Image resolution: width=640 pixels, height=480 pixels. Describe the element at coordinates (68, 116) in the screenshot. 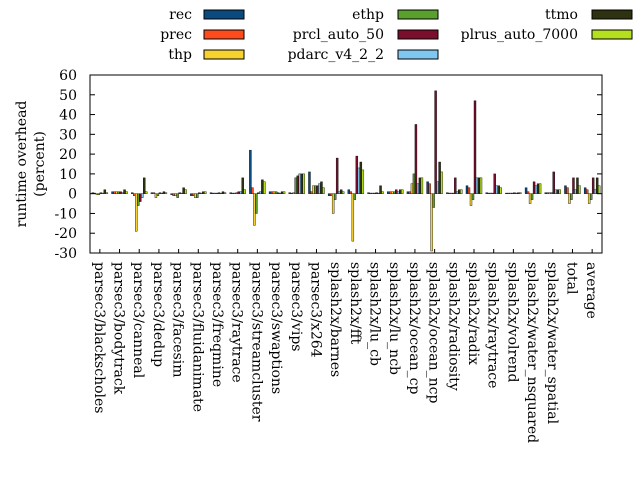

I see `y-tick-label: 40` at that location.